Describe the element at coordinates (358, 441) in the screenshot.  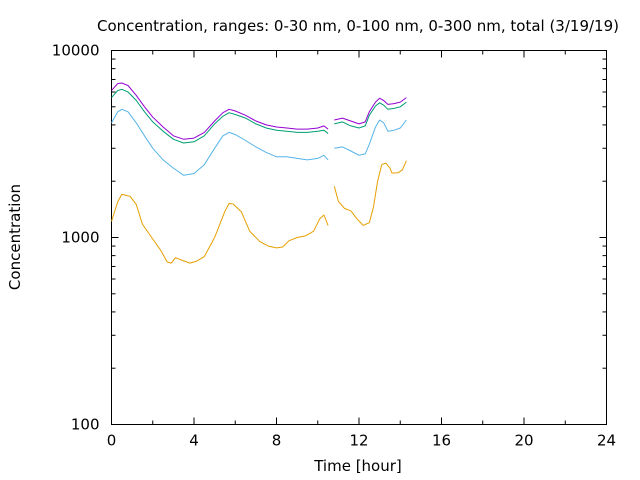
I see `x-tick-label: 12` at that location.